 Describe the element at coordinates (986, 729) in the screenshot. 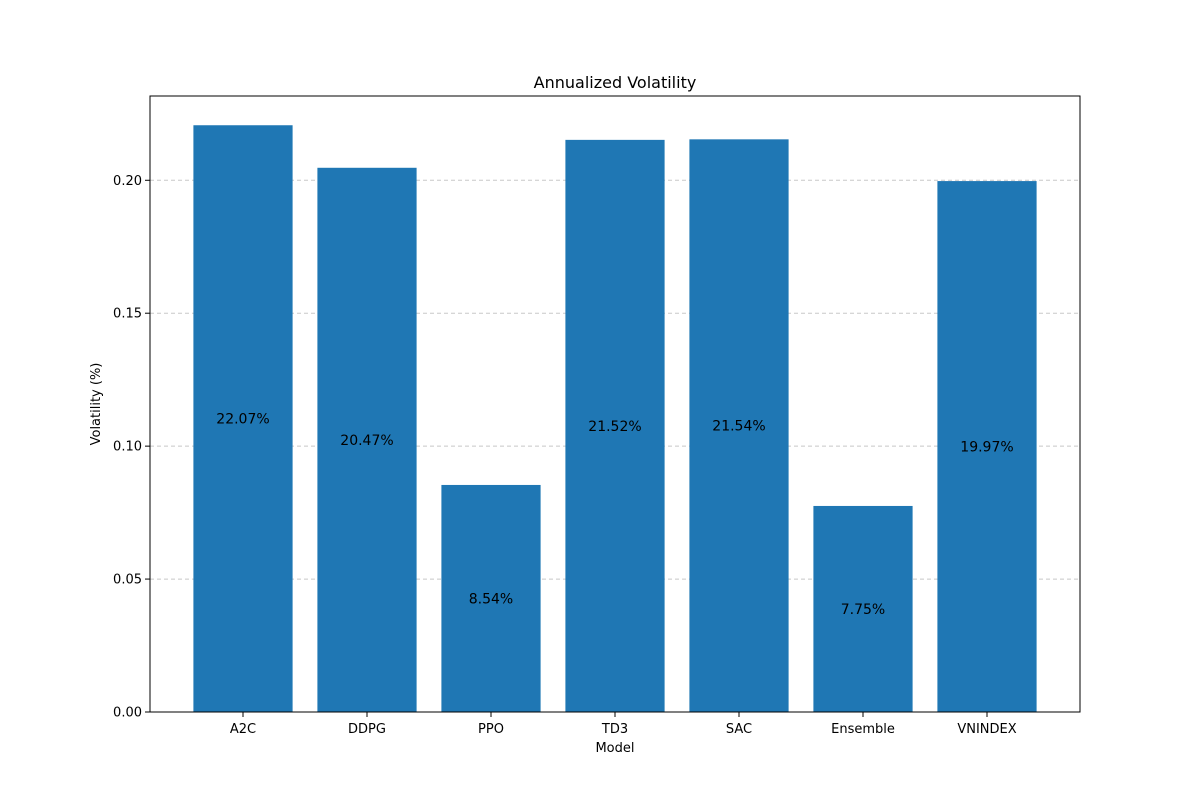

I see `x-tick-label: VNINDEX` at that location.